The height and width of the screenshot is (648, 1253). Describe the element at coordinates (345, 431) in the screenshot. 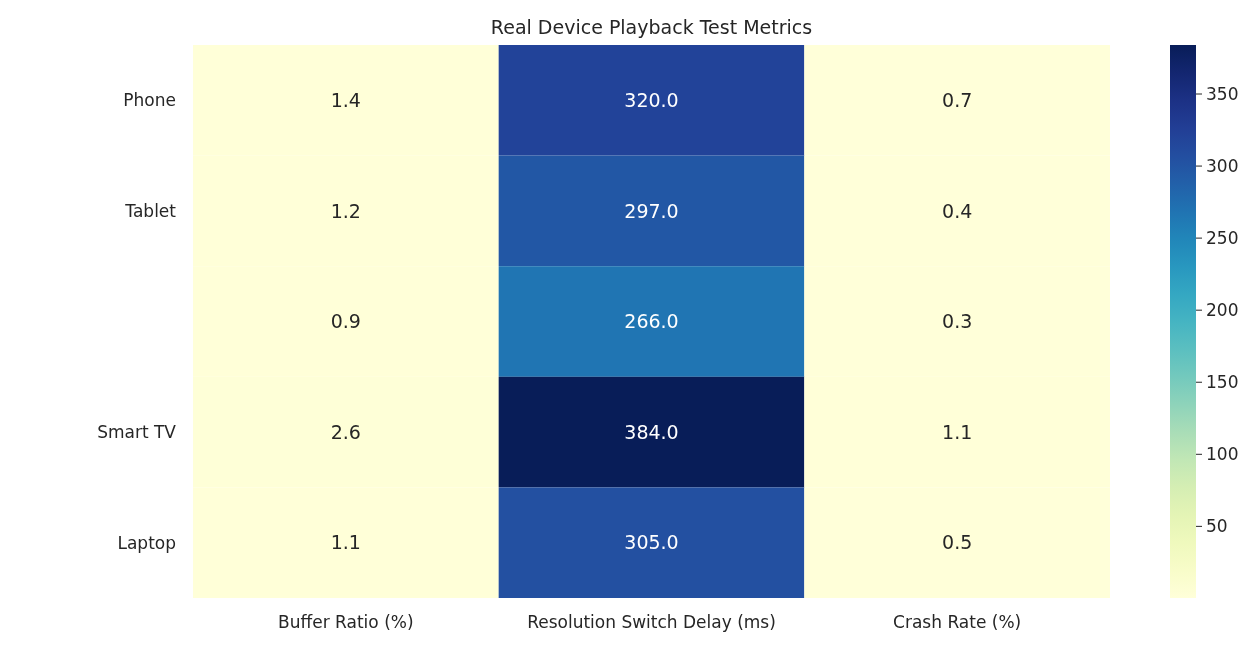

I see `data-label: 2.6` at that location.